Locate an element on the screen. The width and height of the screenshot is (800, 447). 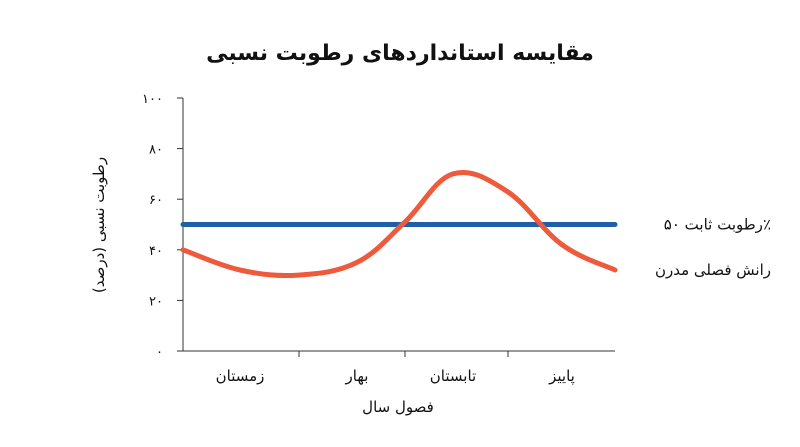
y-tick-label: ۱۰۰ is located at coordinates (152, 99).